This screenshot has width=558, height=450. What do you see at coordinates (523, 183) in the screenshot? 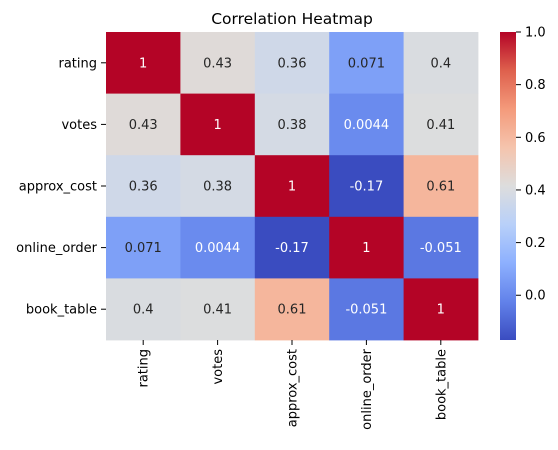
I see `colorbar: 0.0 0.2 0.4 0.6 0.8 1.0` at bounding box center [523, 183].